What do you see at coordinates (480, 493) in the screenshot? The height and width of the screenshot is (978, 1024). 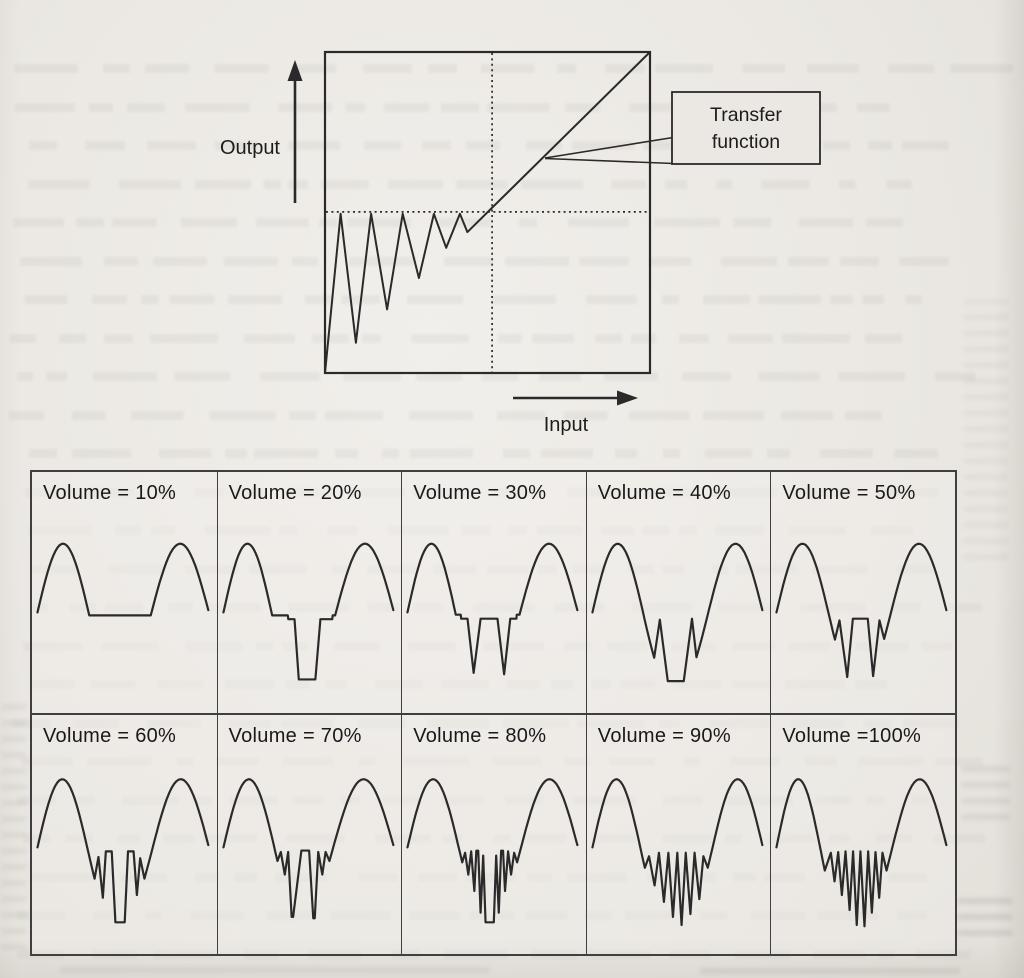 I see `volume-panel-label: Volume = 30%` at bounding box center [480, 493].